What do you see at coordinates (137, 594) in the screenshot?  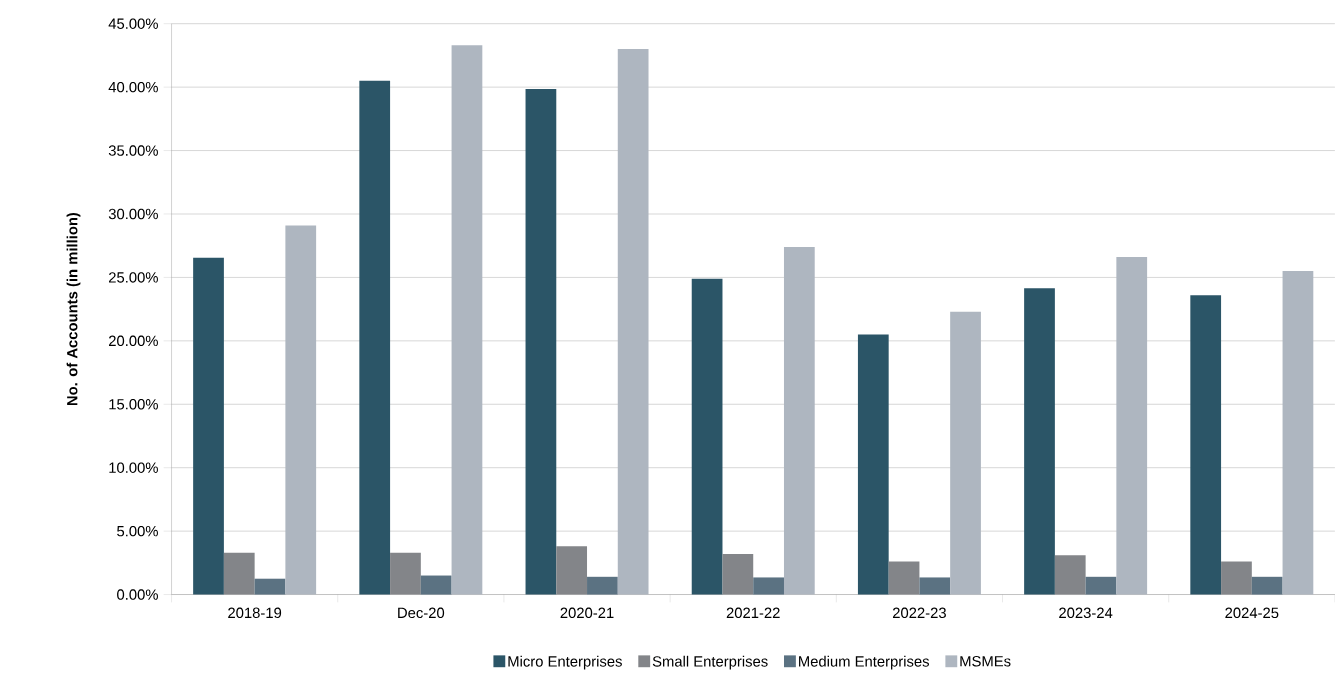 I see `y-tick-label: 0.00%` at bounding box center [137, 594].